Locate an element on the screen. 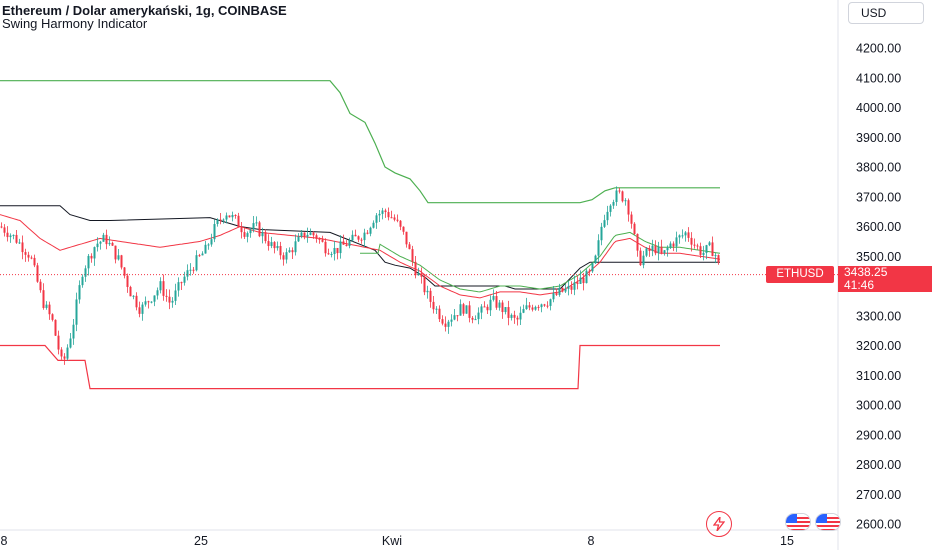 This screenshot has width=932, height=550. indicator-name: Swing Harmony Indicator is located at coordinates (75, 23).